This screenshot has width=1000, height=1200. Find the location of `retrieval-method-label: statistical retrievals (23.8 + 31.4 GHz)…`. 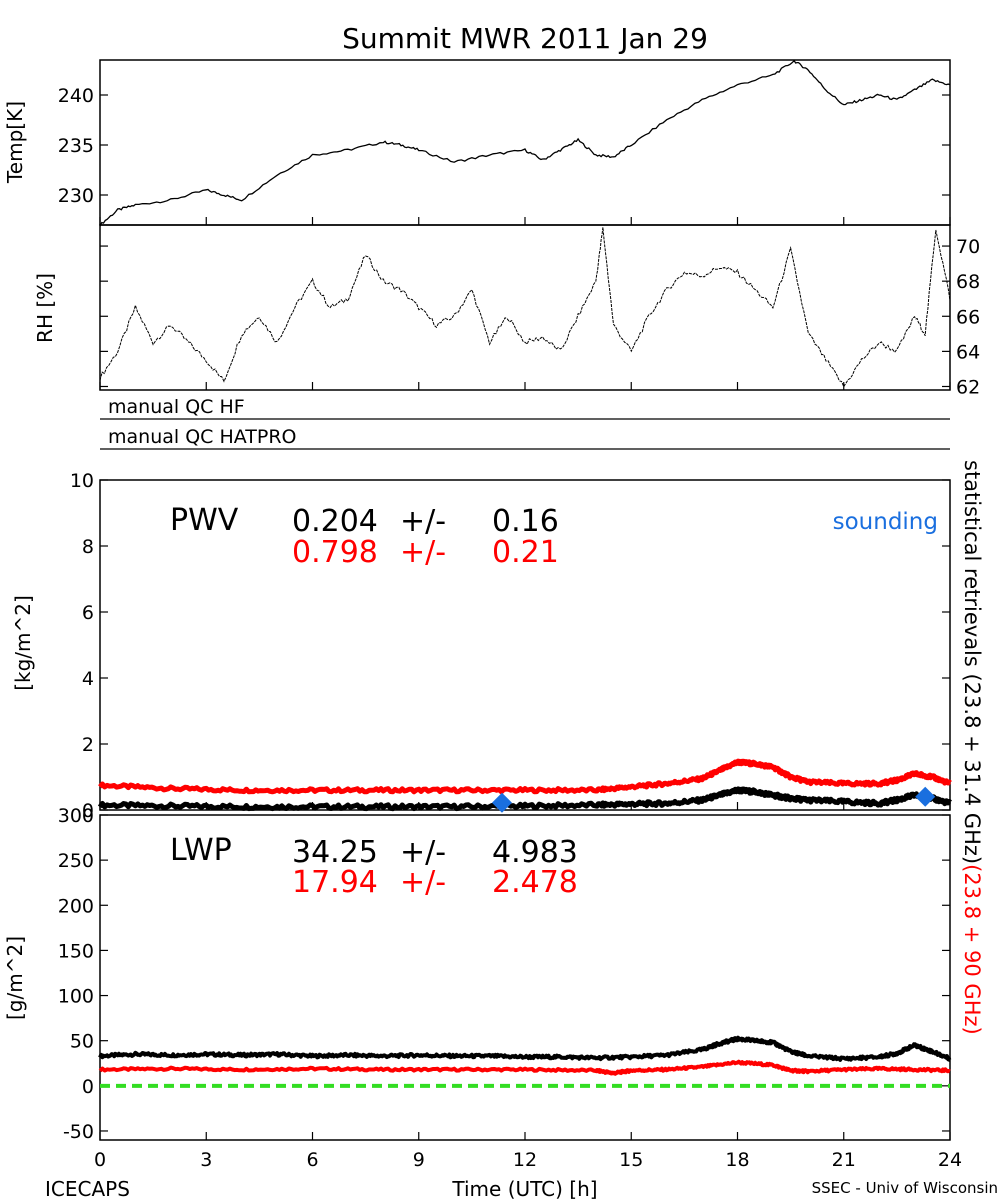

retrieval-method-label: statistical retrievals (23.8 + 31.4 GHz)… is located at coordinates (972, 747).